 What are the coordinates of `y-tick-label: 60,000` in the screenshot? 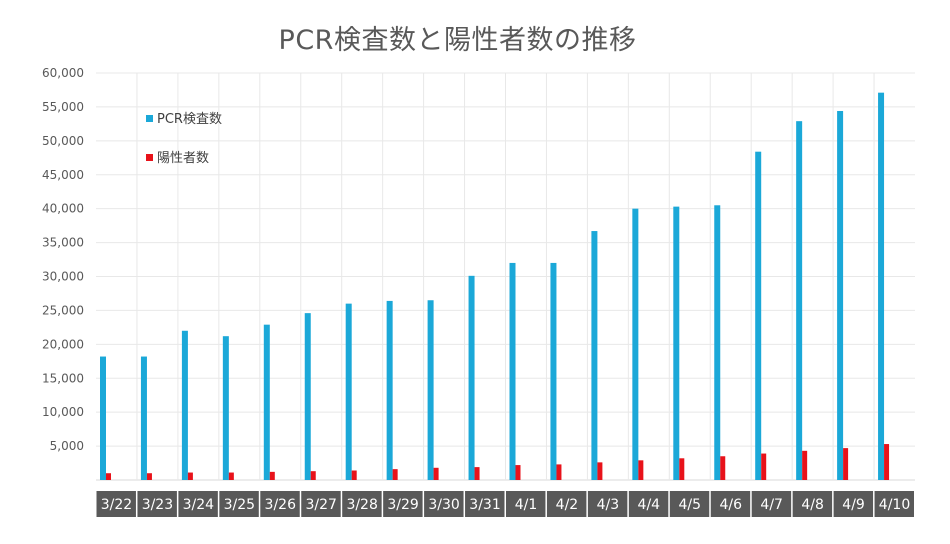 It's located at (63, 73).